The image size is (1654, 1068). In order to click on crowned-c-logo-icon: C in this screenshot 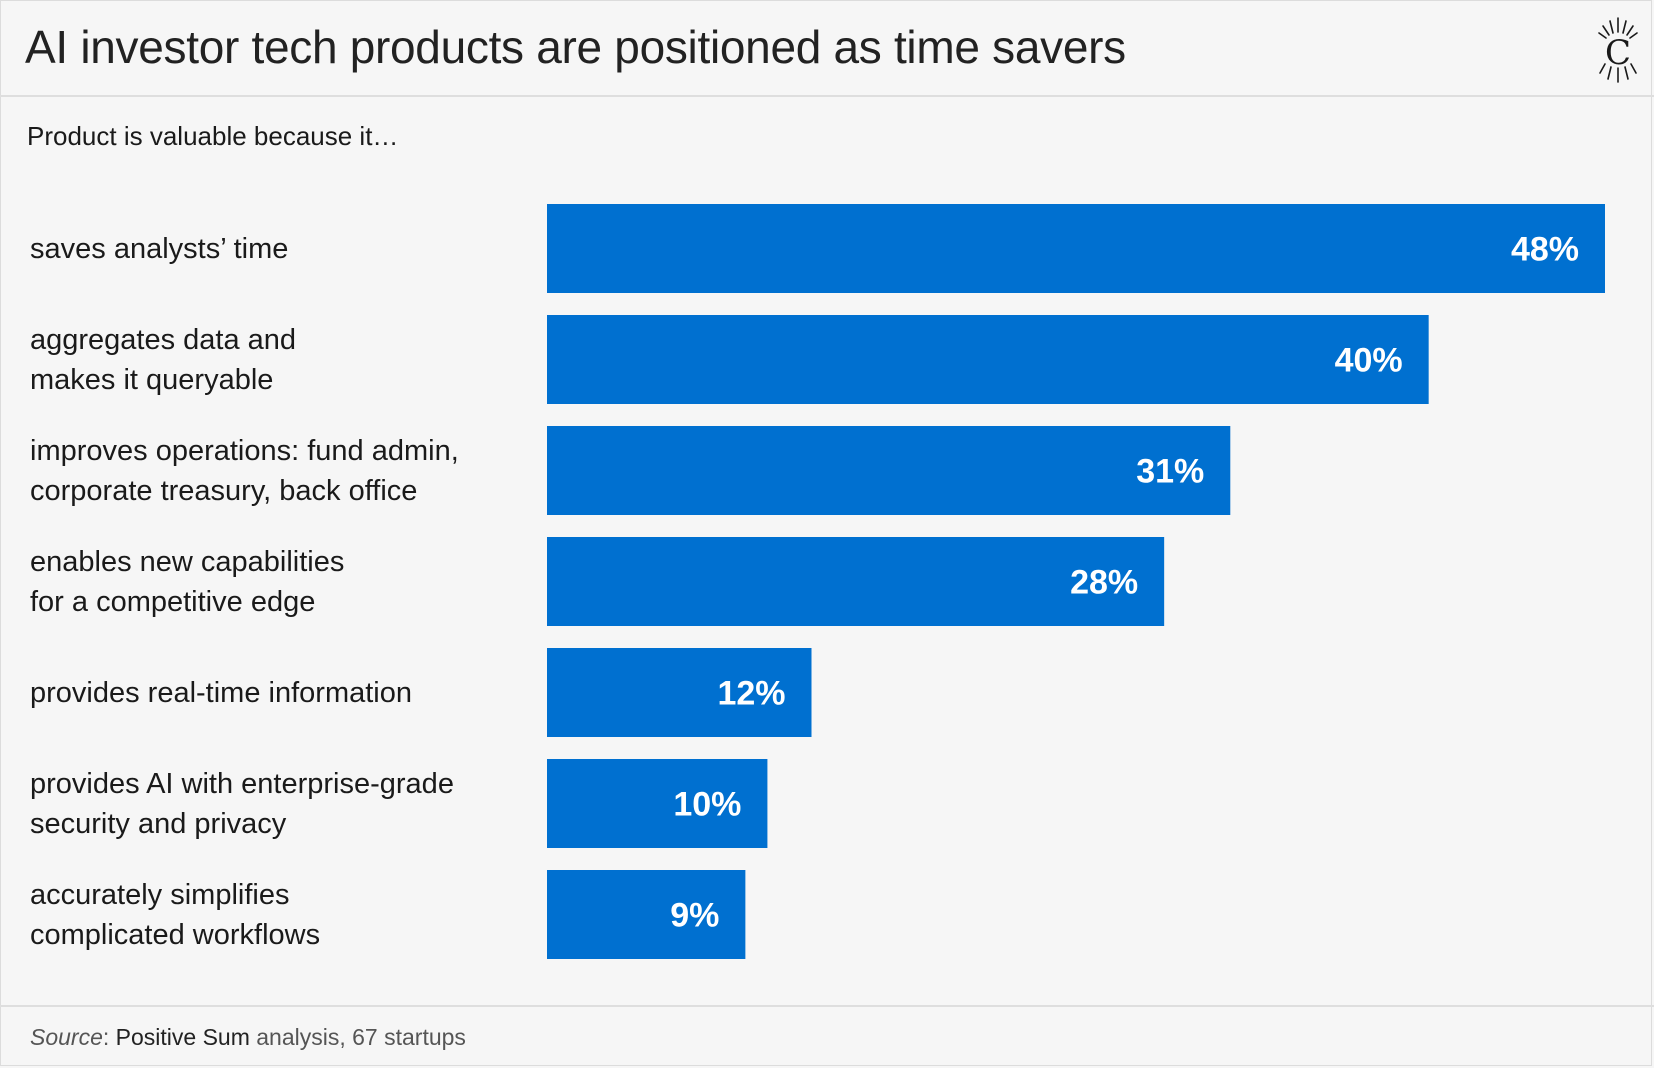, I will do `click(1618, 50)`.